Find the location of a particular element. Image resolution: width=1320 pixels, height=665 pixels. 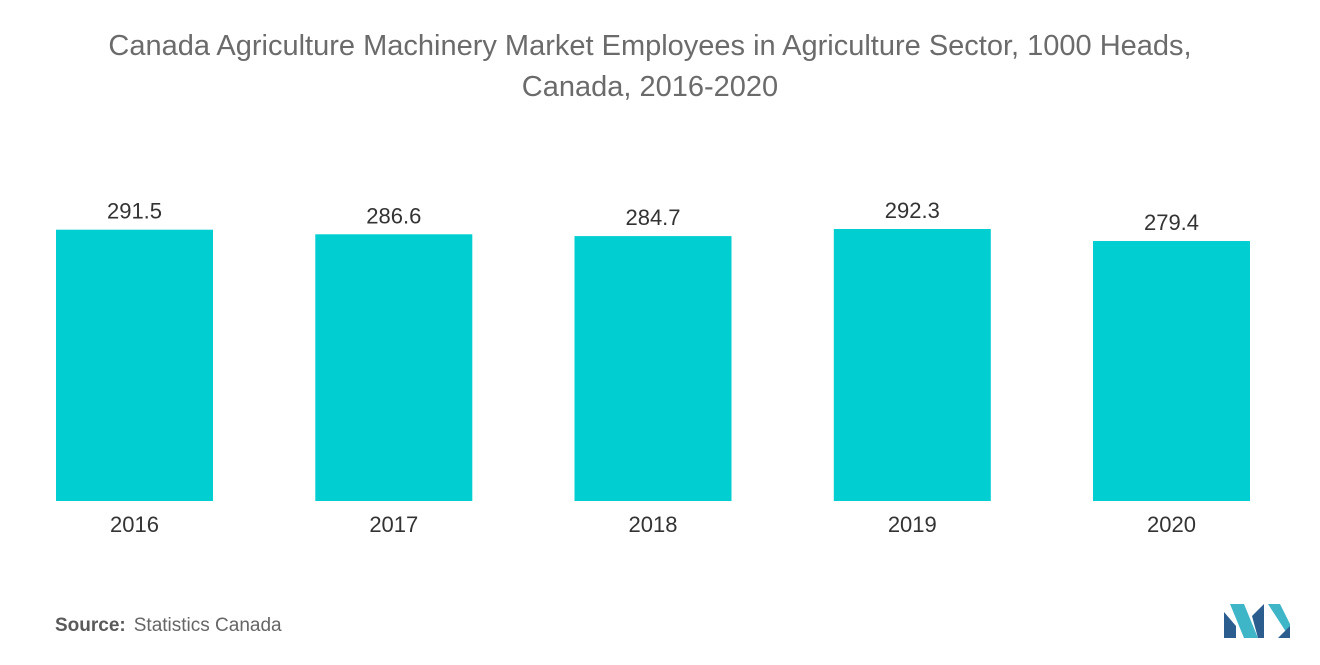

source-text: Statistics Canada is located at coordinates (207, 625).